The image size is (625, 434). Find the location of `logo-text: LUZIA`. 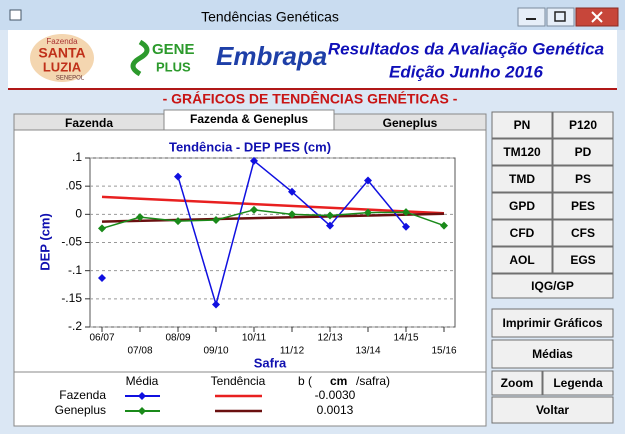

logo-text: LUZIA is located at coordinates (62, 66).